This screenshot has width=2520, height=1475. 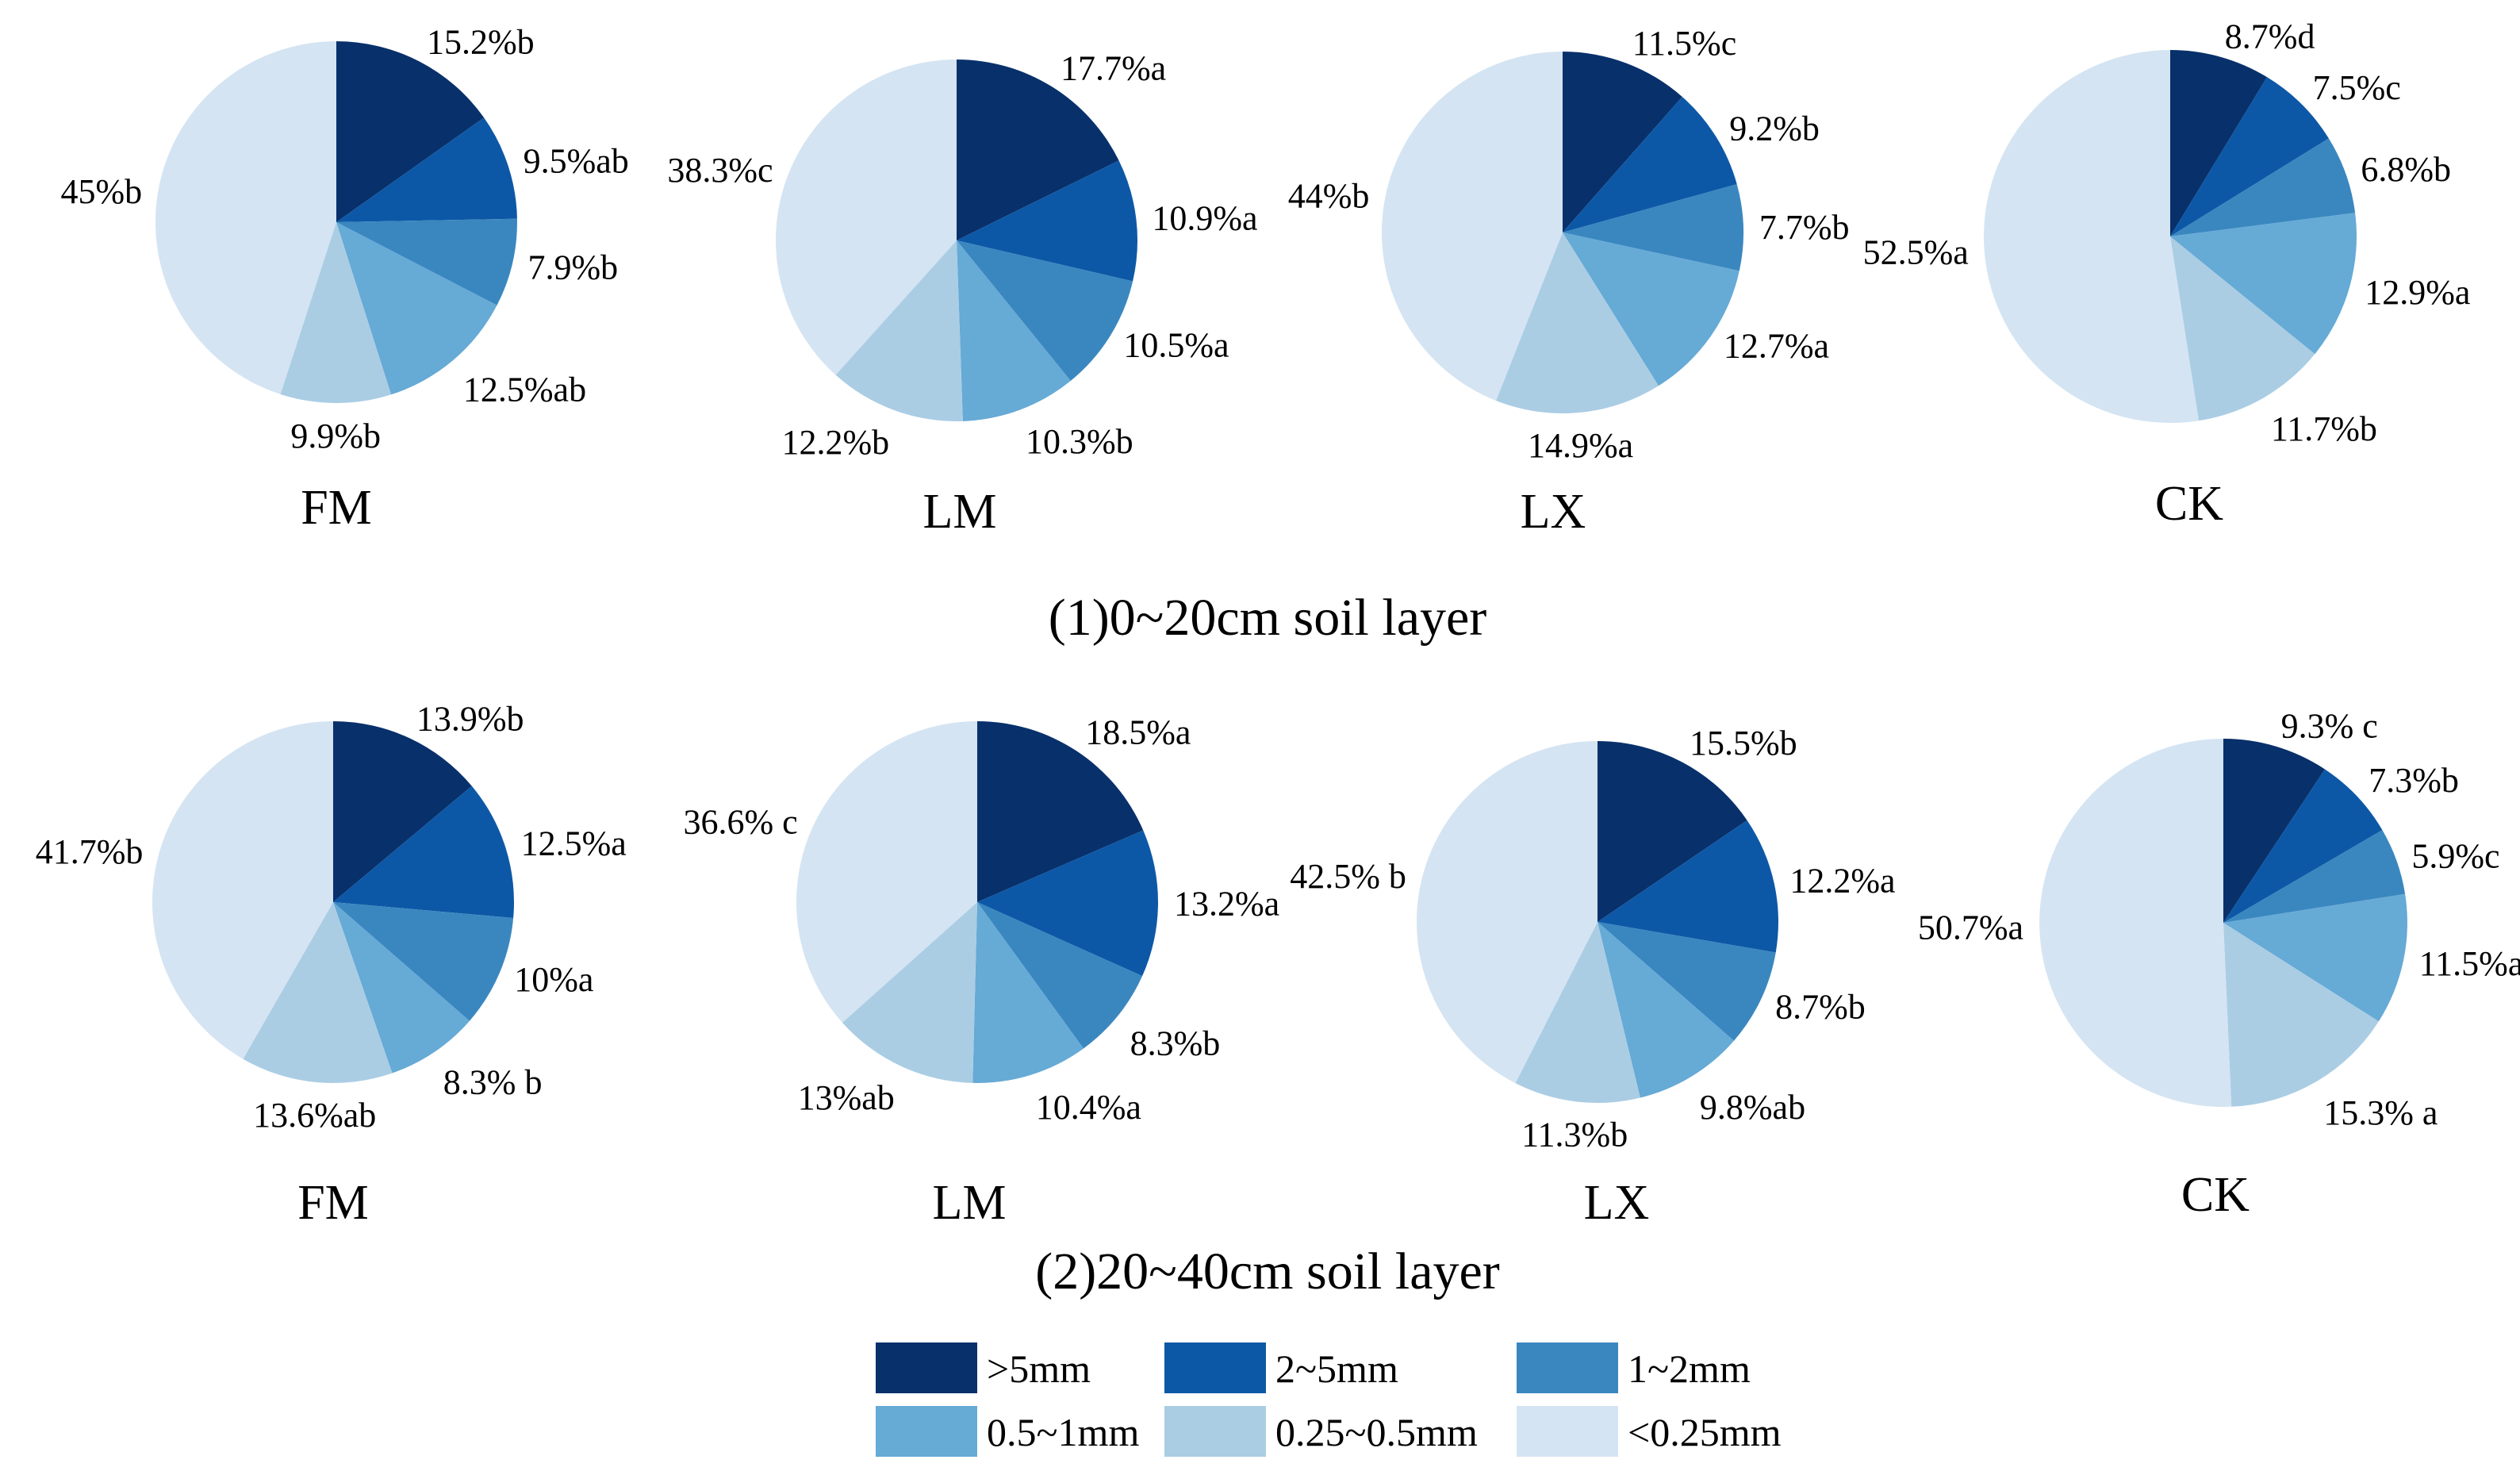 I want to click on pie-title: LX, so click(x=1617, y=1203).